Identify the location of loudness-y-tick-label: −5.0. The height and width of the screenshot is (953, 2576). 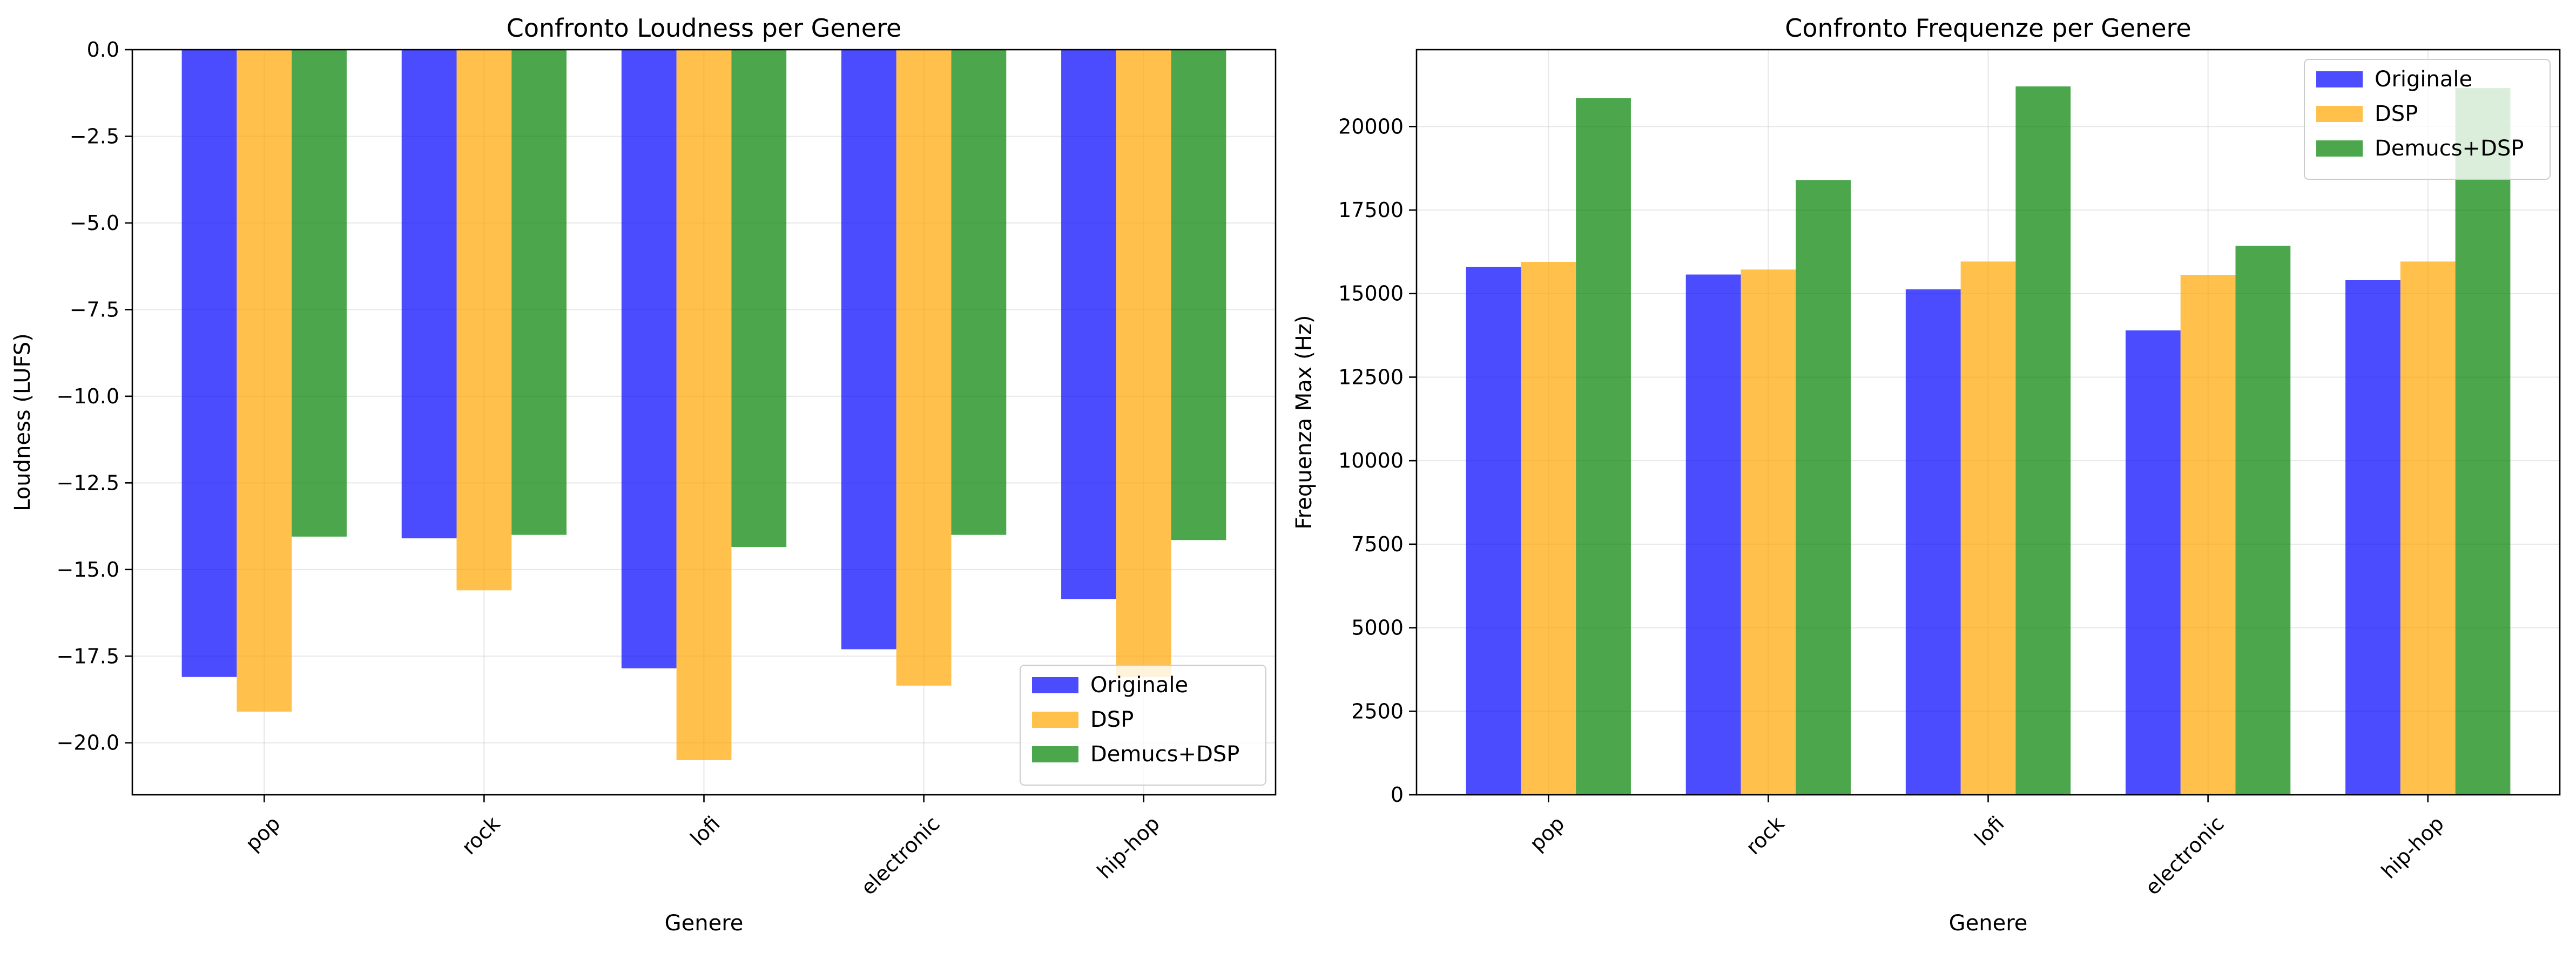
(94, 223).